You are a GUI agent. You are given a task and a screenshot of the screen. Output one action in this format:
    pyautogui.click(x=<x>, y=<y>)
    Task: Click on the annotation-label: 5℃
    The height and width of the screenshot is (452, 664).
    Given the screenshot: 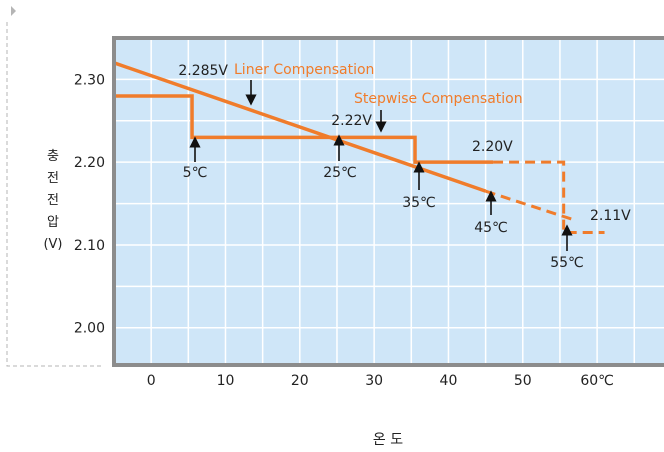 What is the action you would take?
    pyautogui.click(x=195, y=173)
    